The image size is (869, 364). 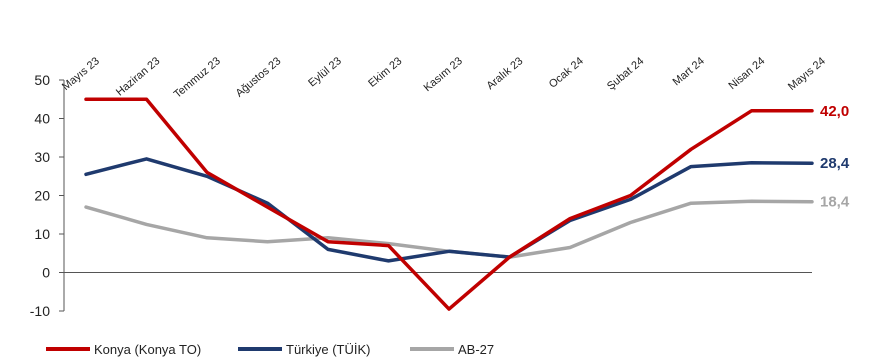 What do you see at coordinates (40, 311) in the screenshot?
I see `y-tick-label: -10` at bounding box center [40, 311].